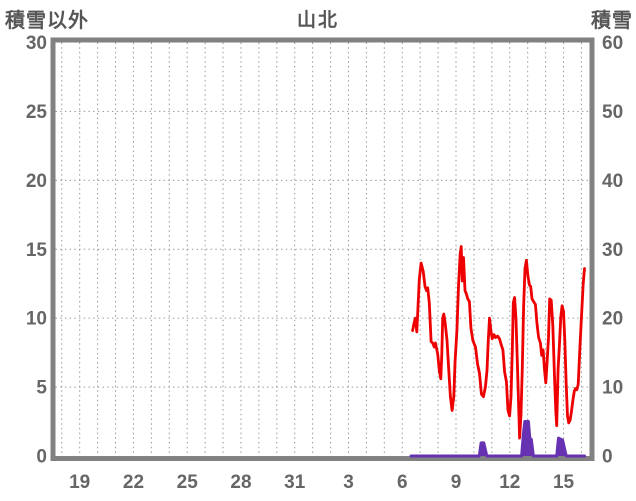 This screenshot has height=501, width=636. What do you see at coordinates (188, 482) in the screenshot?
I see `x-tick-label: 25` at bounding box center [188, 482].